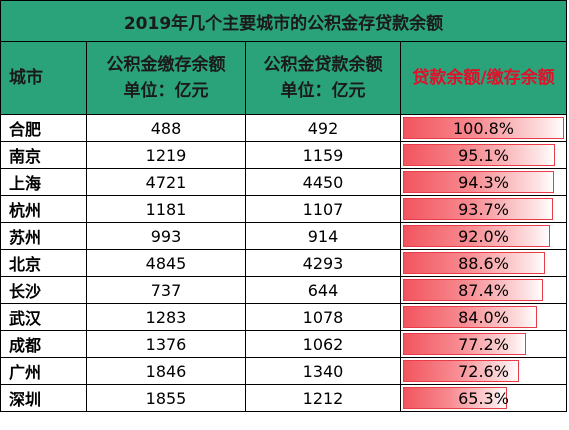  Describe the element at coordinates (323, 128) in the screenshot. I see `loan-cell: 492` at that location.